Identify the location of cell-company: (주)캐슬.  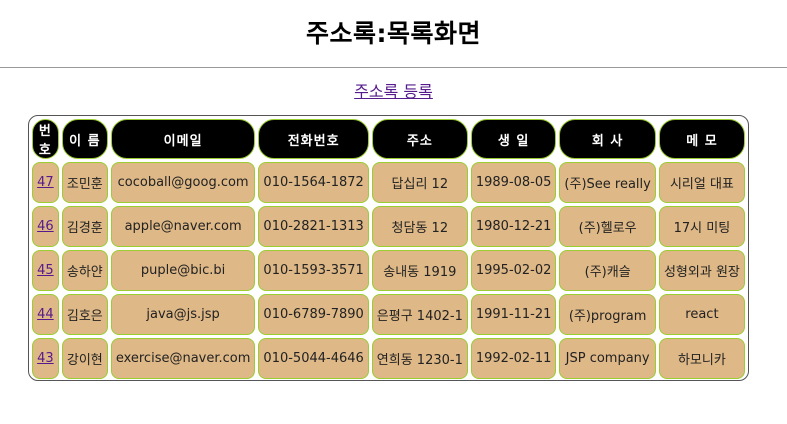
(607, 270).